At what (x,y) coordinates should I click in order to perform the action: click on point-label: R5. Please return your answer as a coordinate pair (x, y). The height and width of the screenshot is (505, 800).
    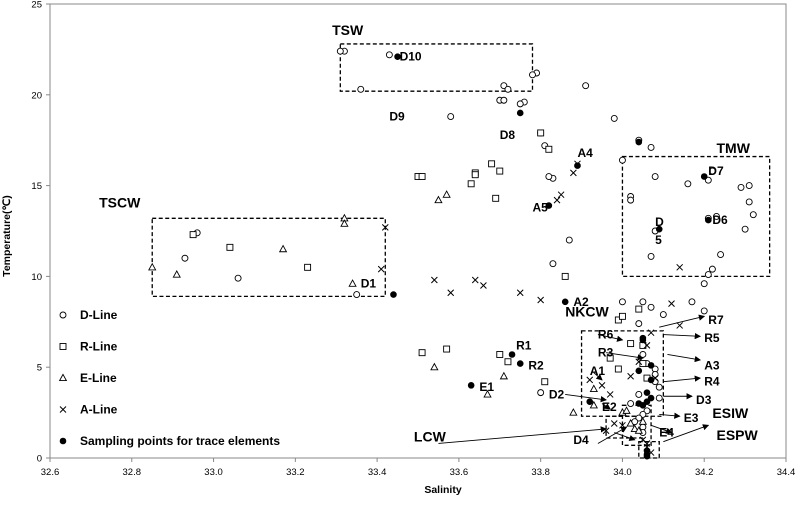
    Looking at the image, I should click on (712, 338).